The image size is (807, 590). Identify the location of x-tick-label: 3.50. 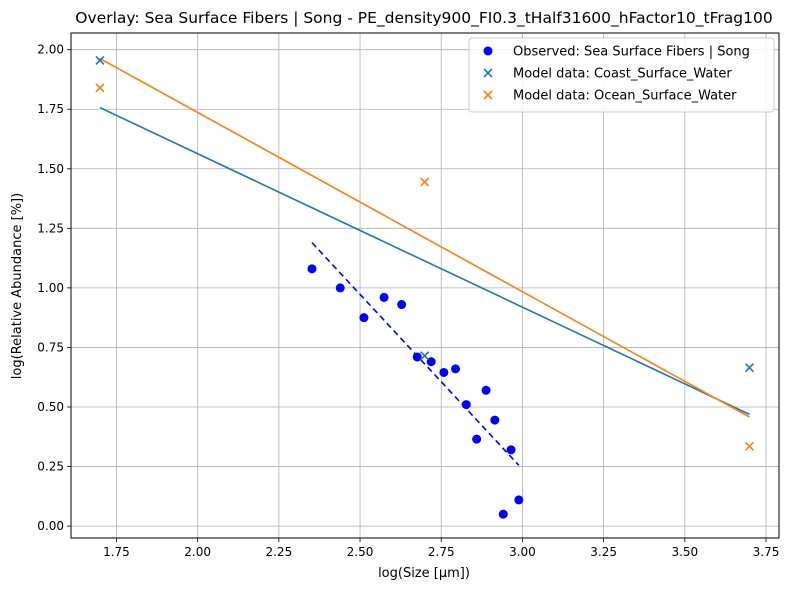
(684, 552).